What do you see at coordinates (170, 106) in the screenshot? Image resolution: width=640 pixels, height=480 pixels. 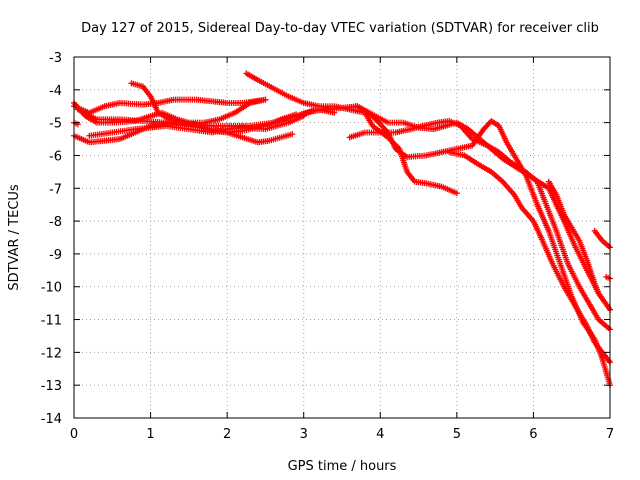 I see `series-track-b` at bounding box center [170, 106].